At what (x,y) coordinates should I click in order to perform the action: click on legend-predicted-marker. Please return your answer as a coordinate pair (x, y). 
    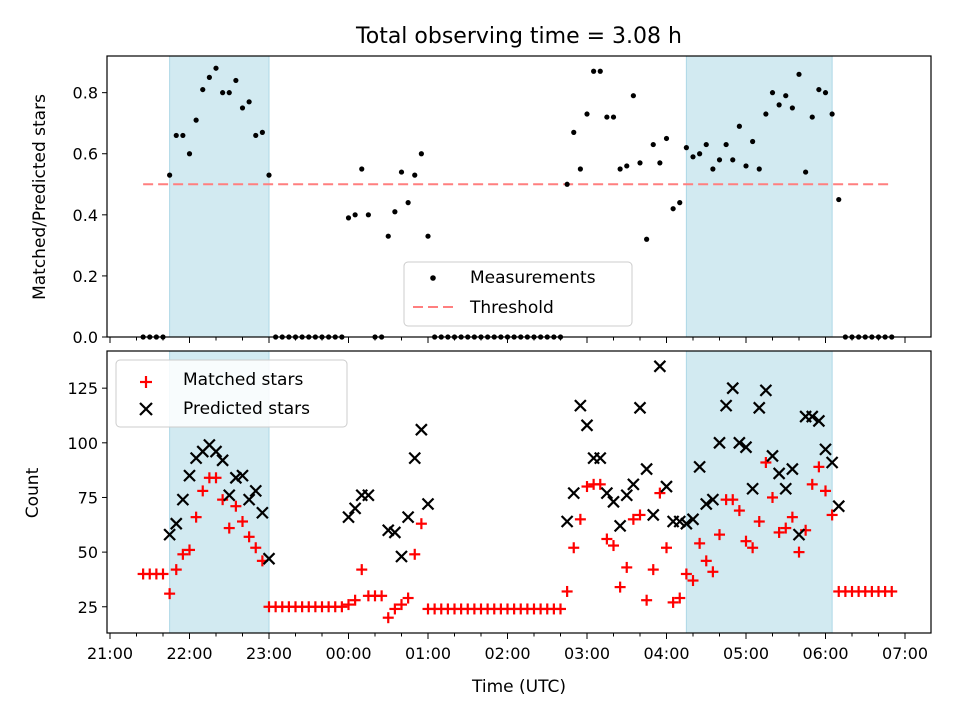
    Looking at the image, I should click on (146, 409).